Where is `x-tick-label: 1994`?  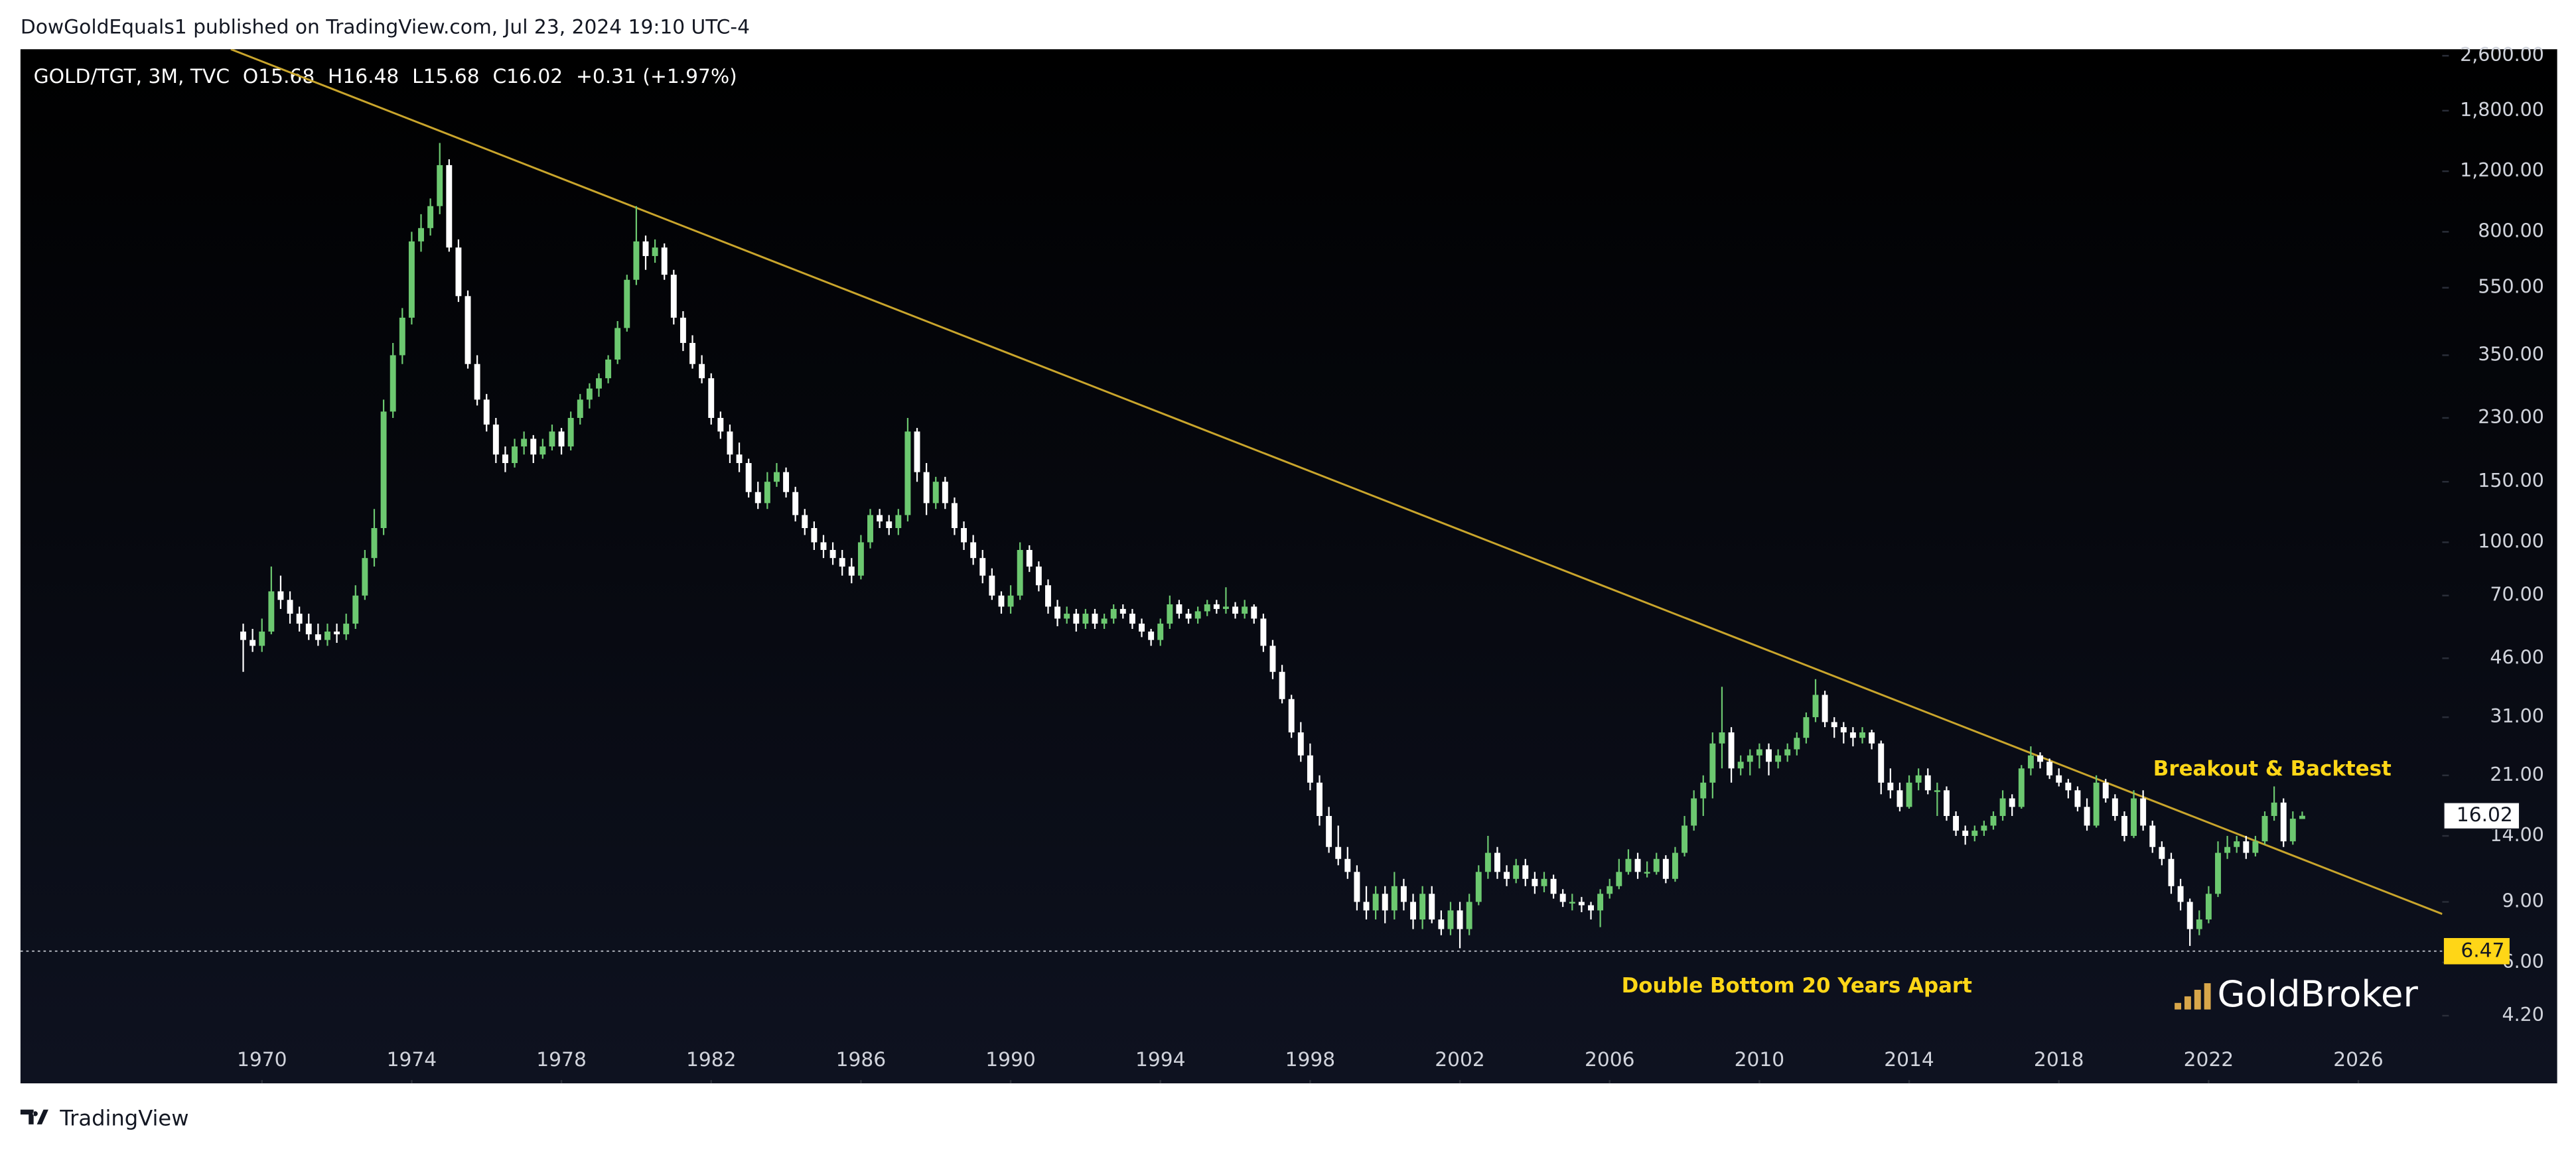 x-tick-label: 1994 is located at coordinates (1160, 1060).